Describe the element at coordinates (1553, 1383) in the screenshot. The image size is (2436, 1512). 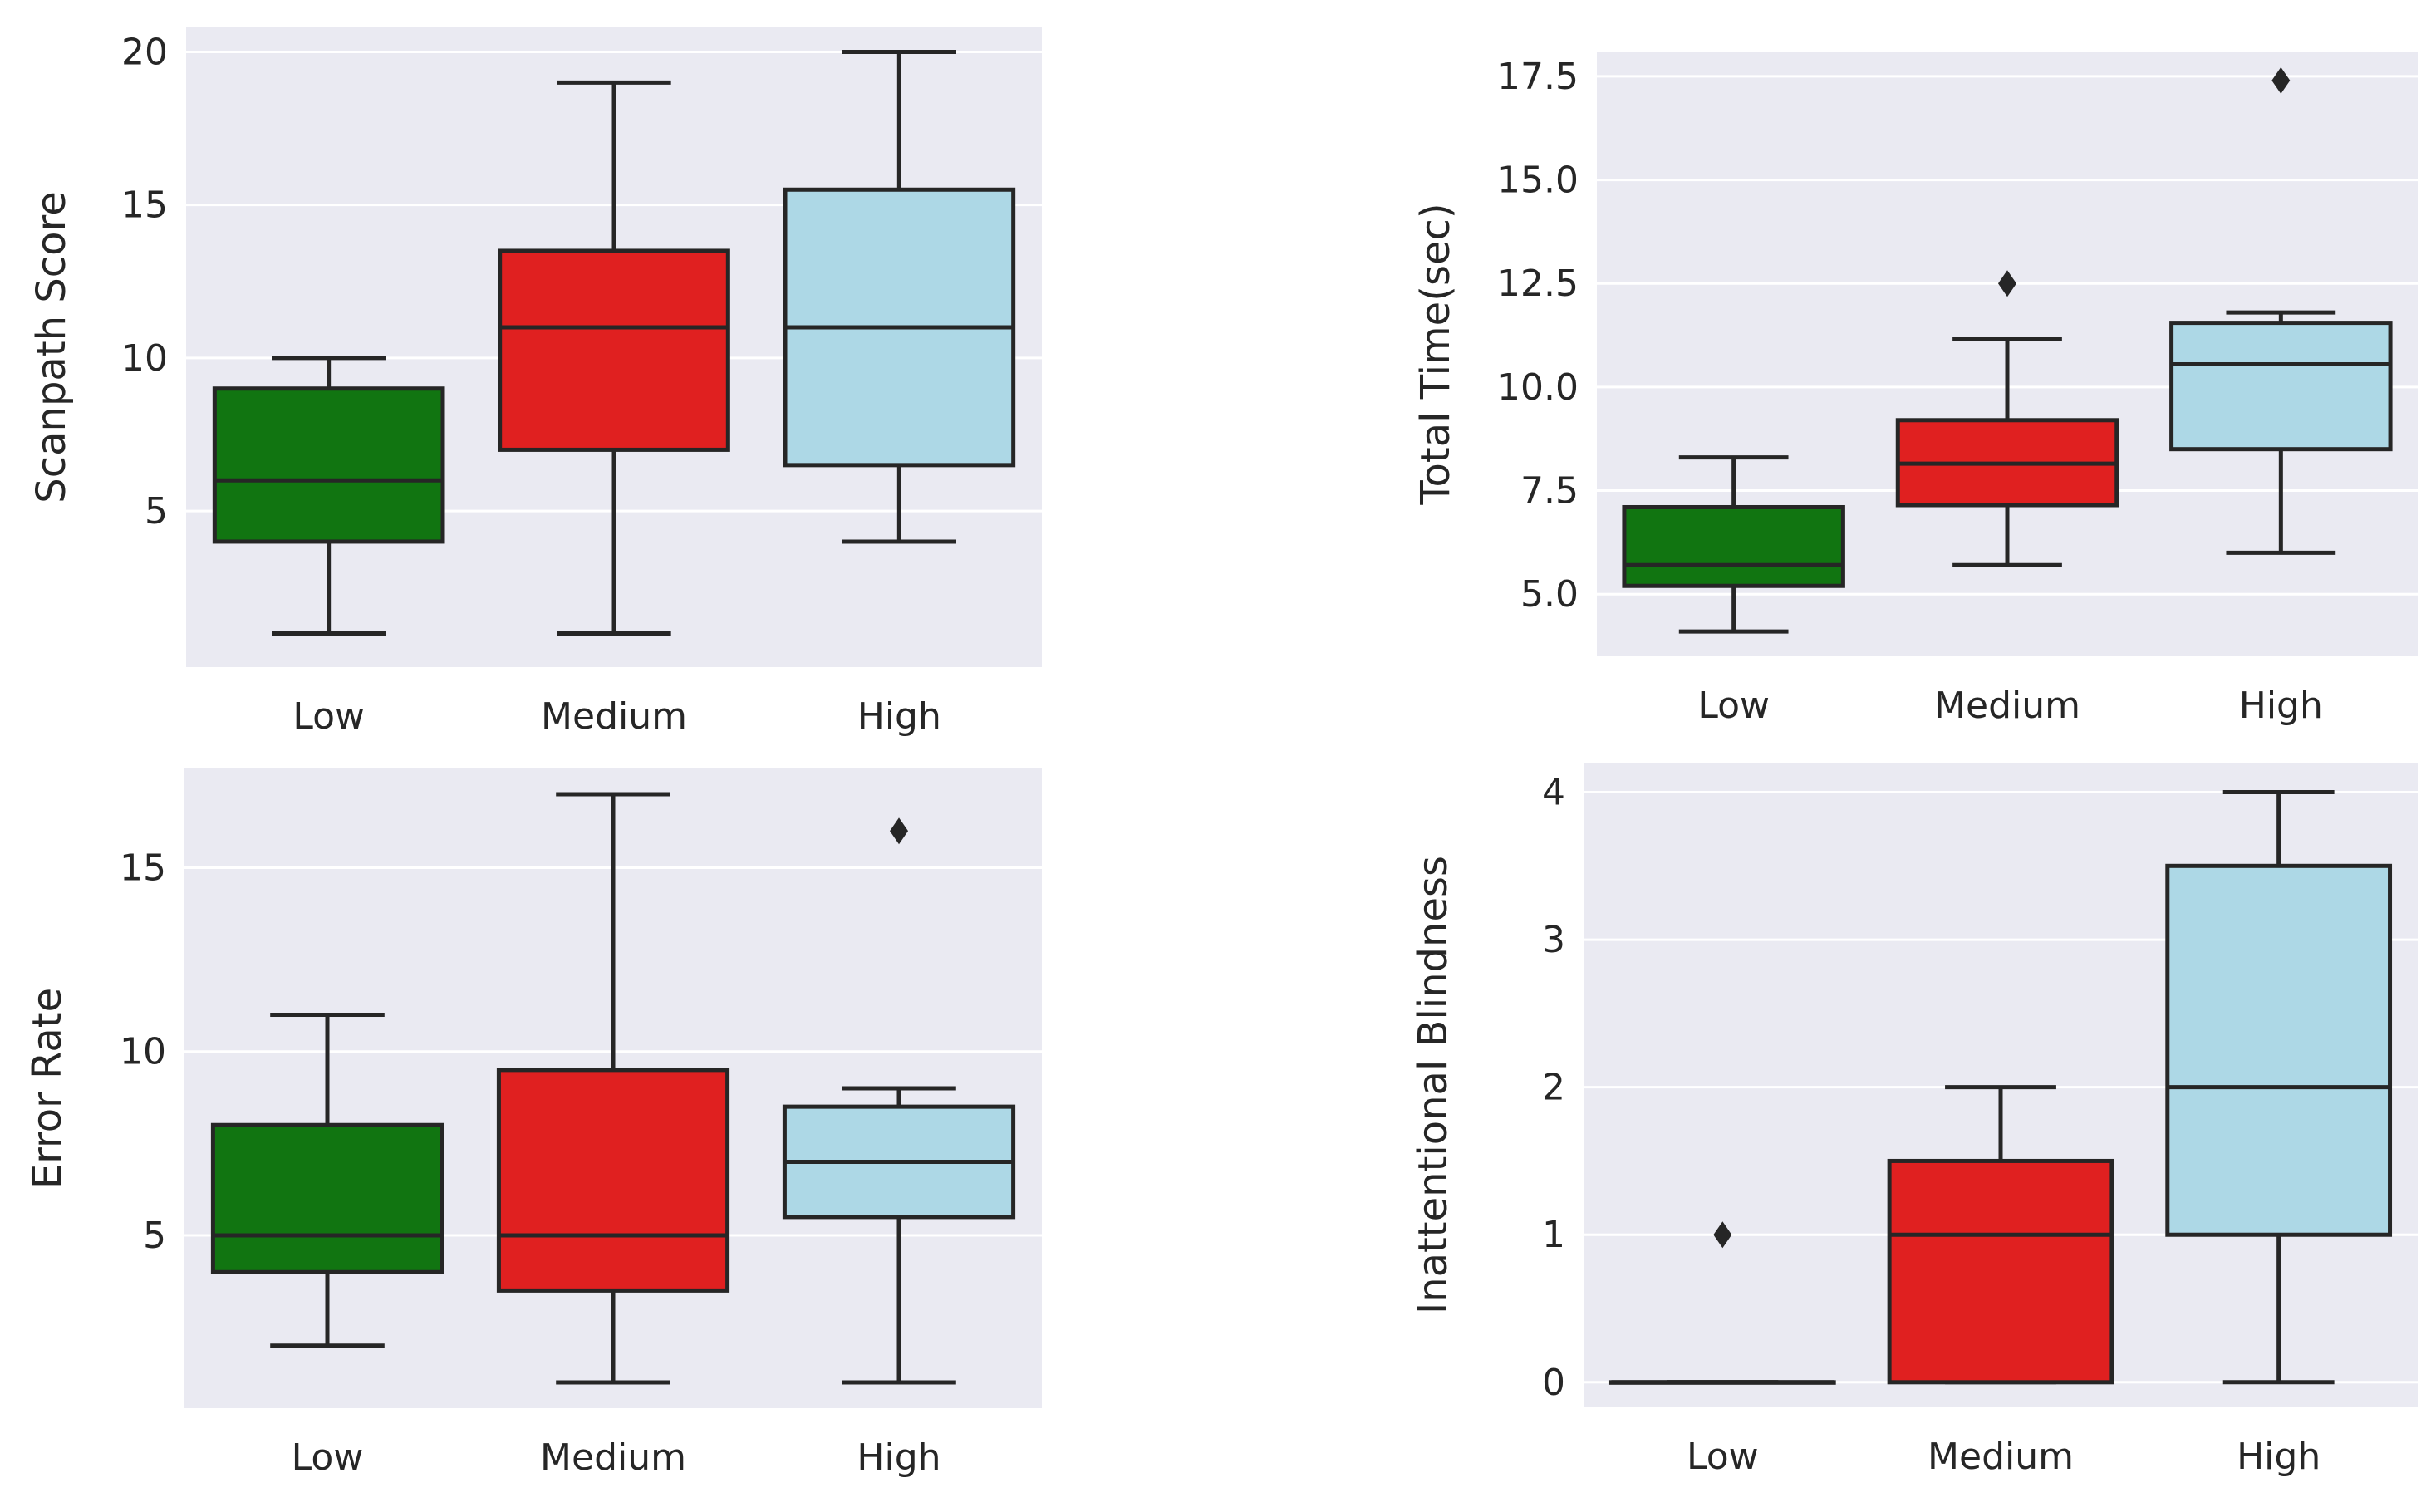
I see `y-tick-label: 0` at that location.